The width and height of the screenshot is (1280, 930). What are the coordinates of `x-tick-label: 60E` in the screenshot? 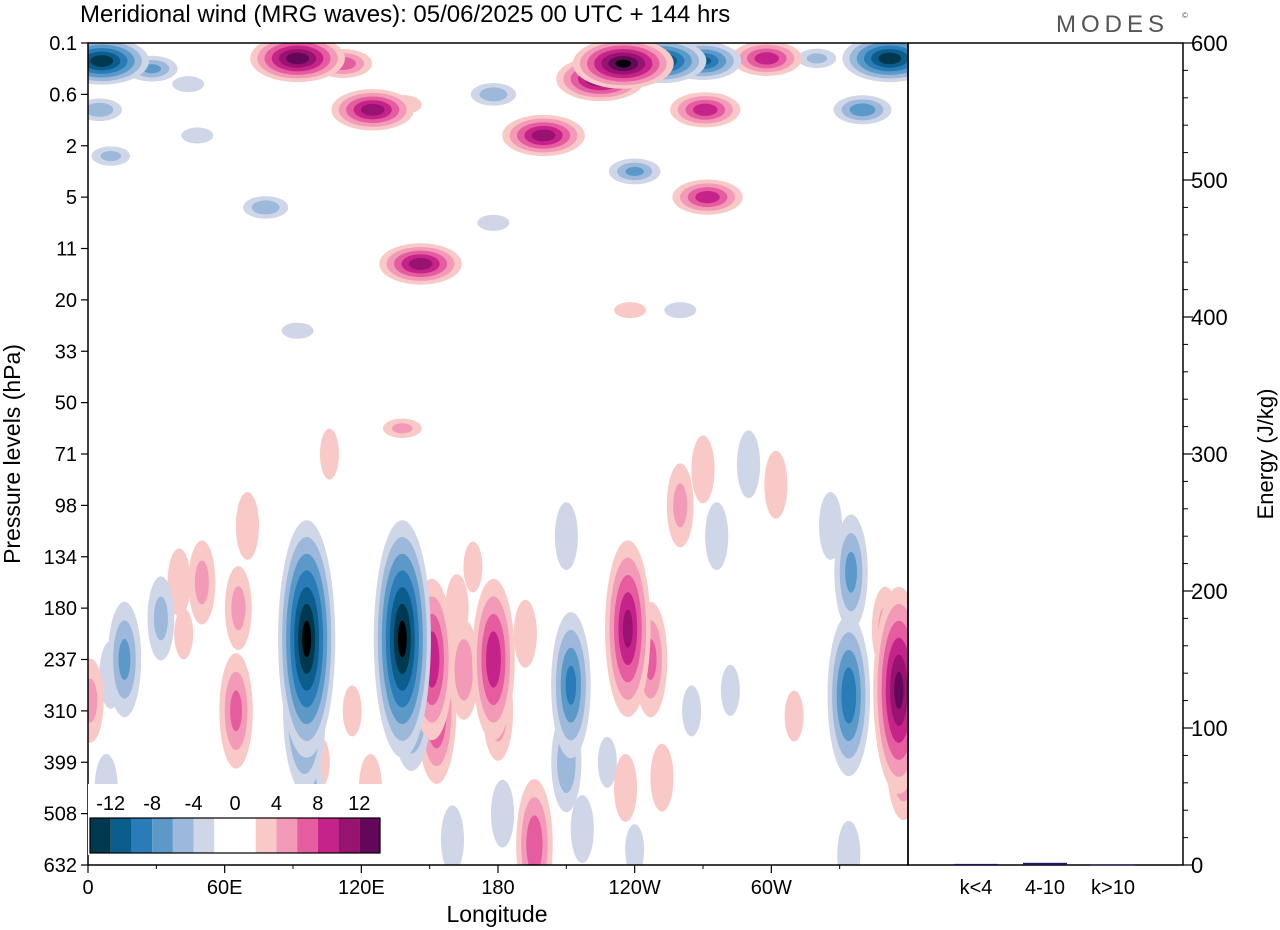 It's located at (225, 888).